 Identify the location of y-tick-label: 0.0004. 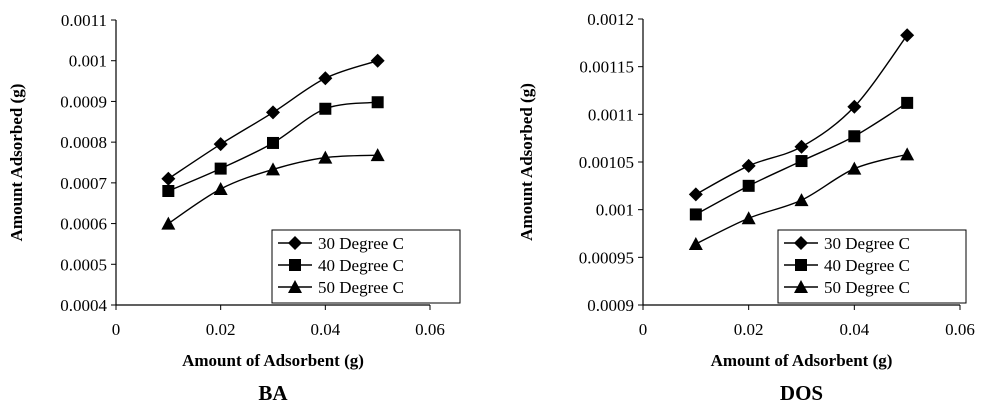
(83, 305).